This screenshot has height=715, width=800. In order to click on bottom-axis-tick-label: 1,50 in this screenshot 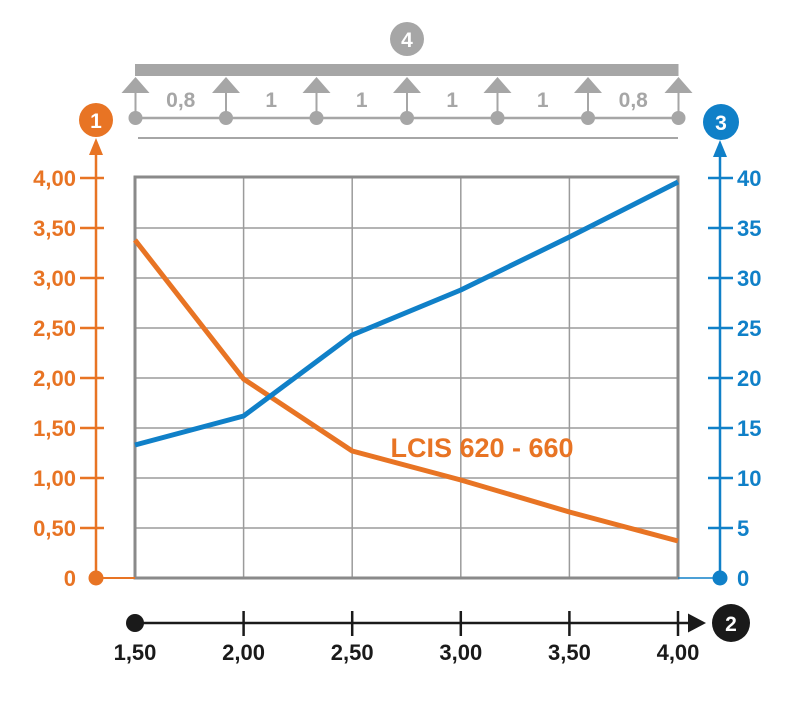, I will do `click(135, 652)`.